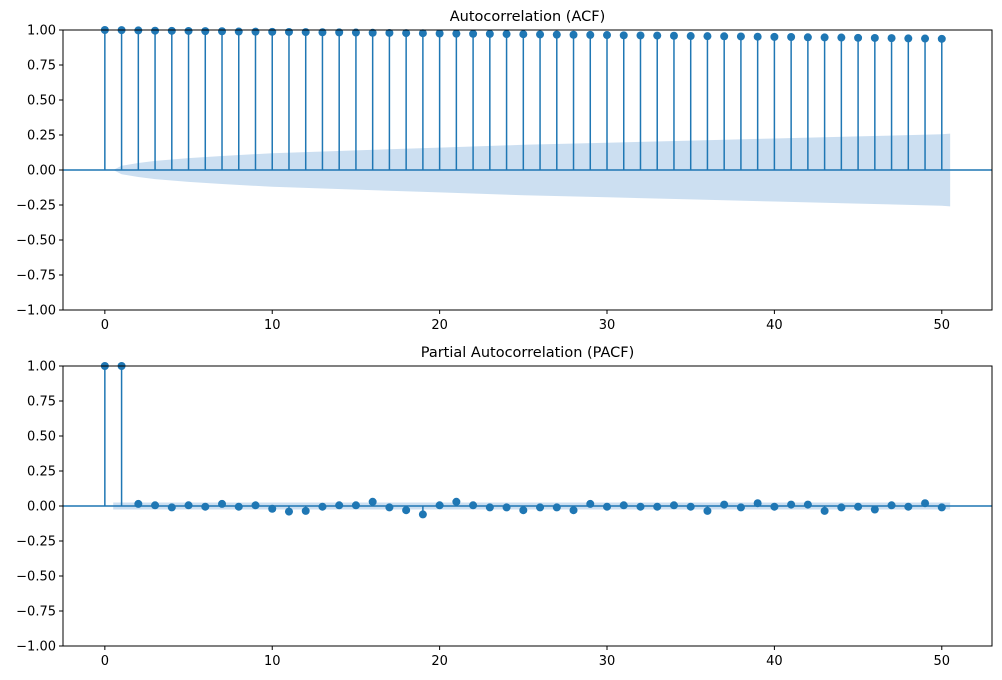 The height and width of the screenshot is (680, 1002). Describe the element at coordinates (41, 367) in the screenshot. I see `pacf-ytick-label: 1.00` at that location.